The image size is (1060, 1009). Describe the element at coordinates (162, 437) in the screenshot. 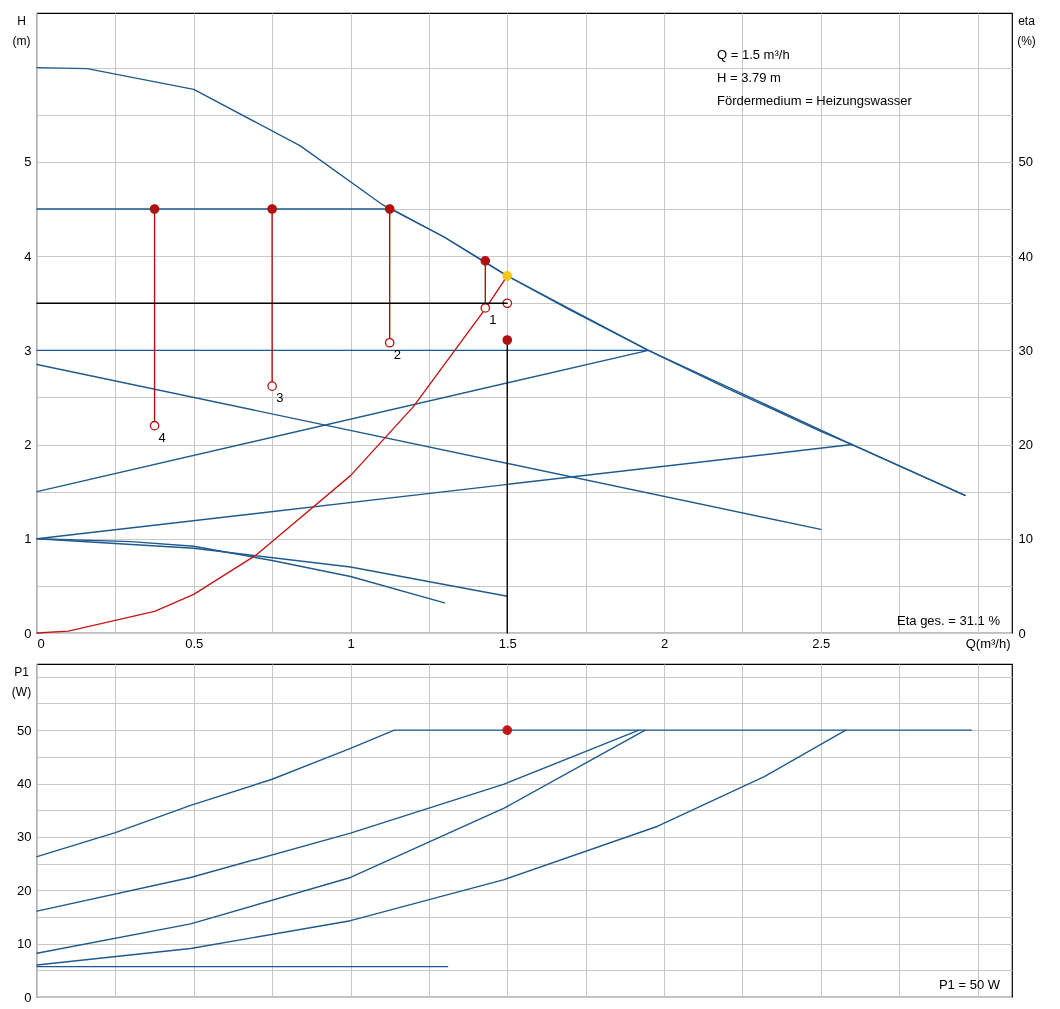

I see `annotation: 4` at that location.